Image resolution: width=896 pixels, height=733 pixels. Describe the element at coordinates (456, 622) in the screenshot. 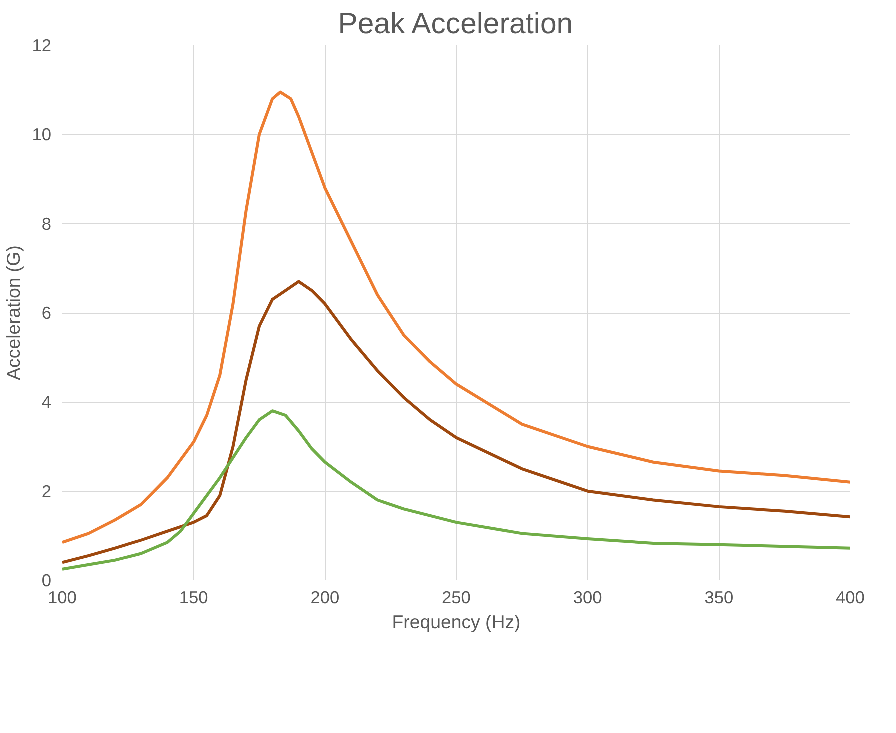

I see `x-axis-title: Frequency (Hz)` at that location.